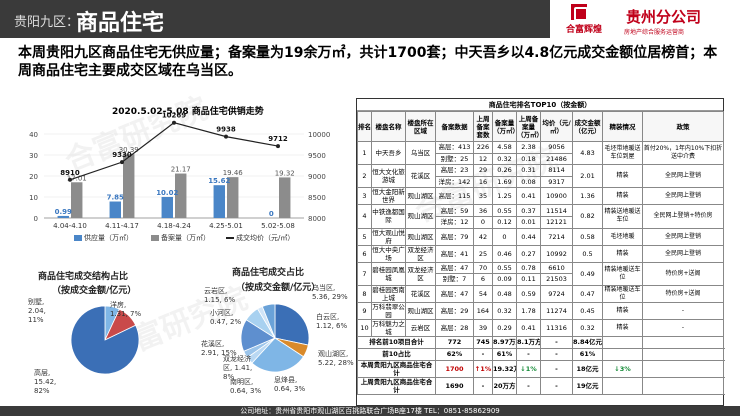 The image size is (740, 416). I want to click on x-tick-label: 4.18-4.24, so click(174, 226).